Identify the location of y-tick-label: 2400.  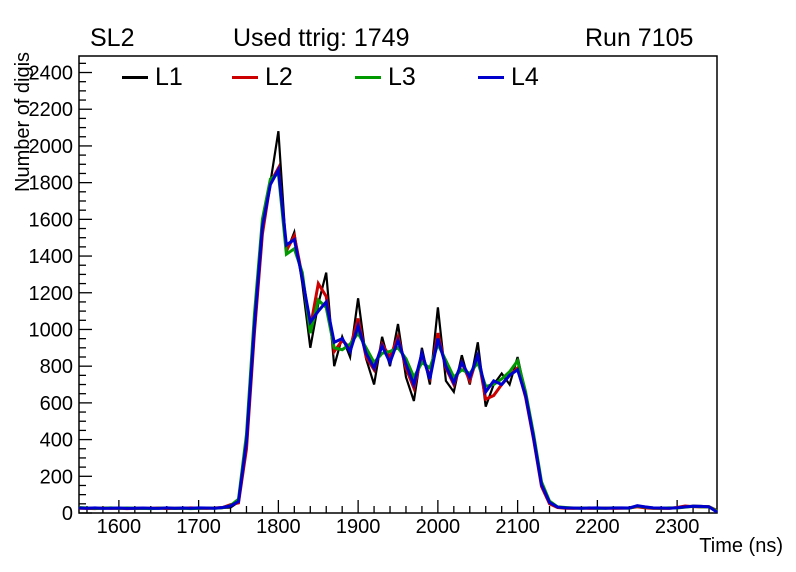
(51, 74).